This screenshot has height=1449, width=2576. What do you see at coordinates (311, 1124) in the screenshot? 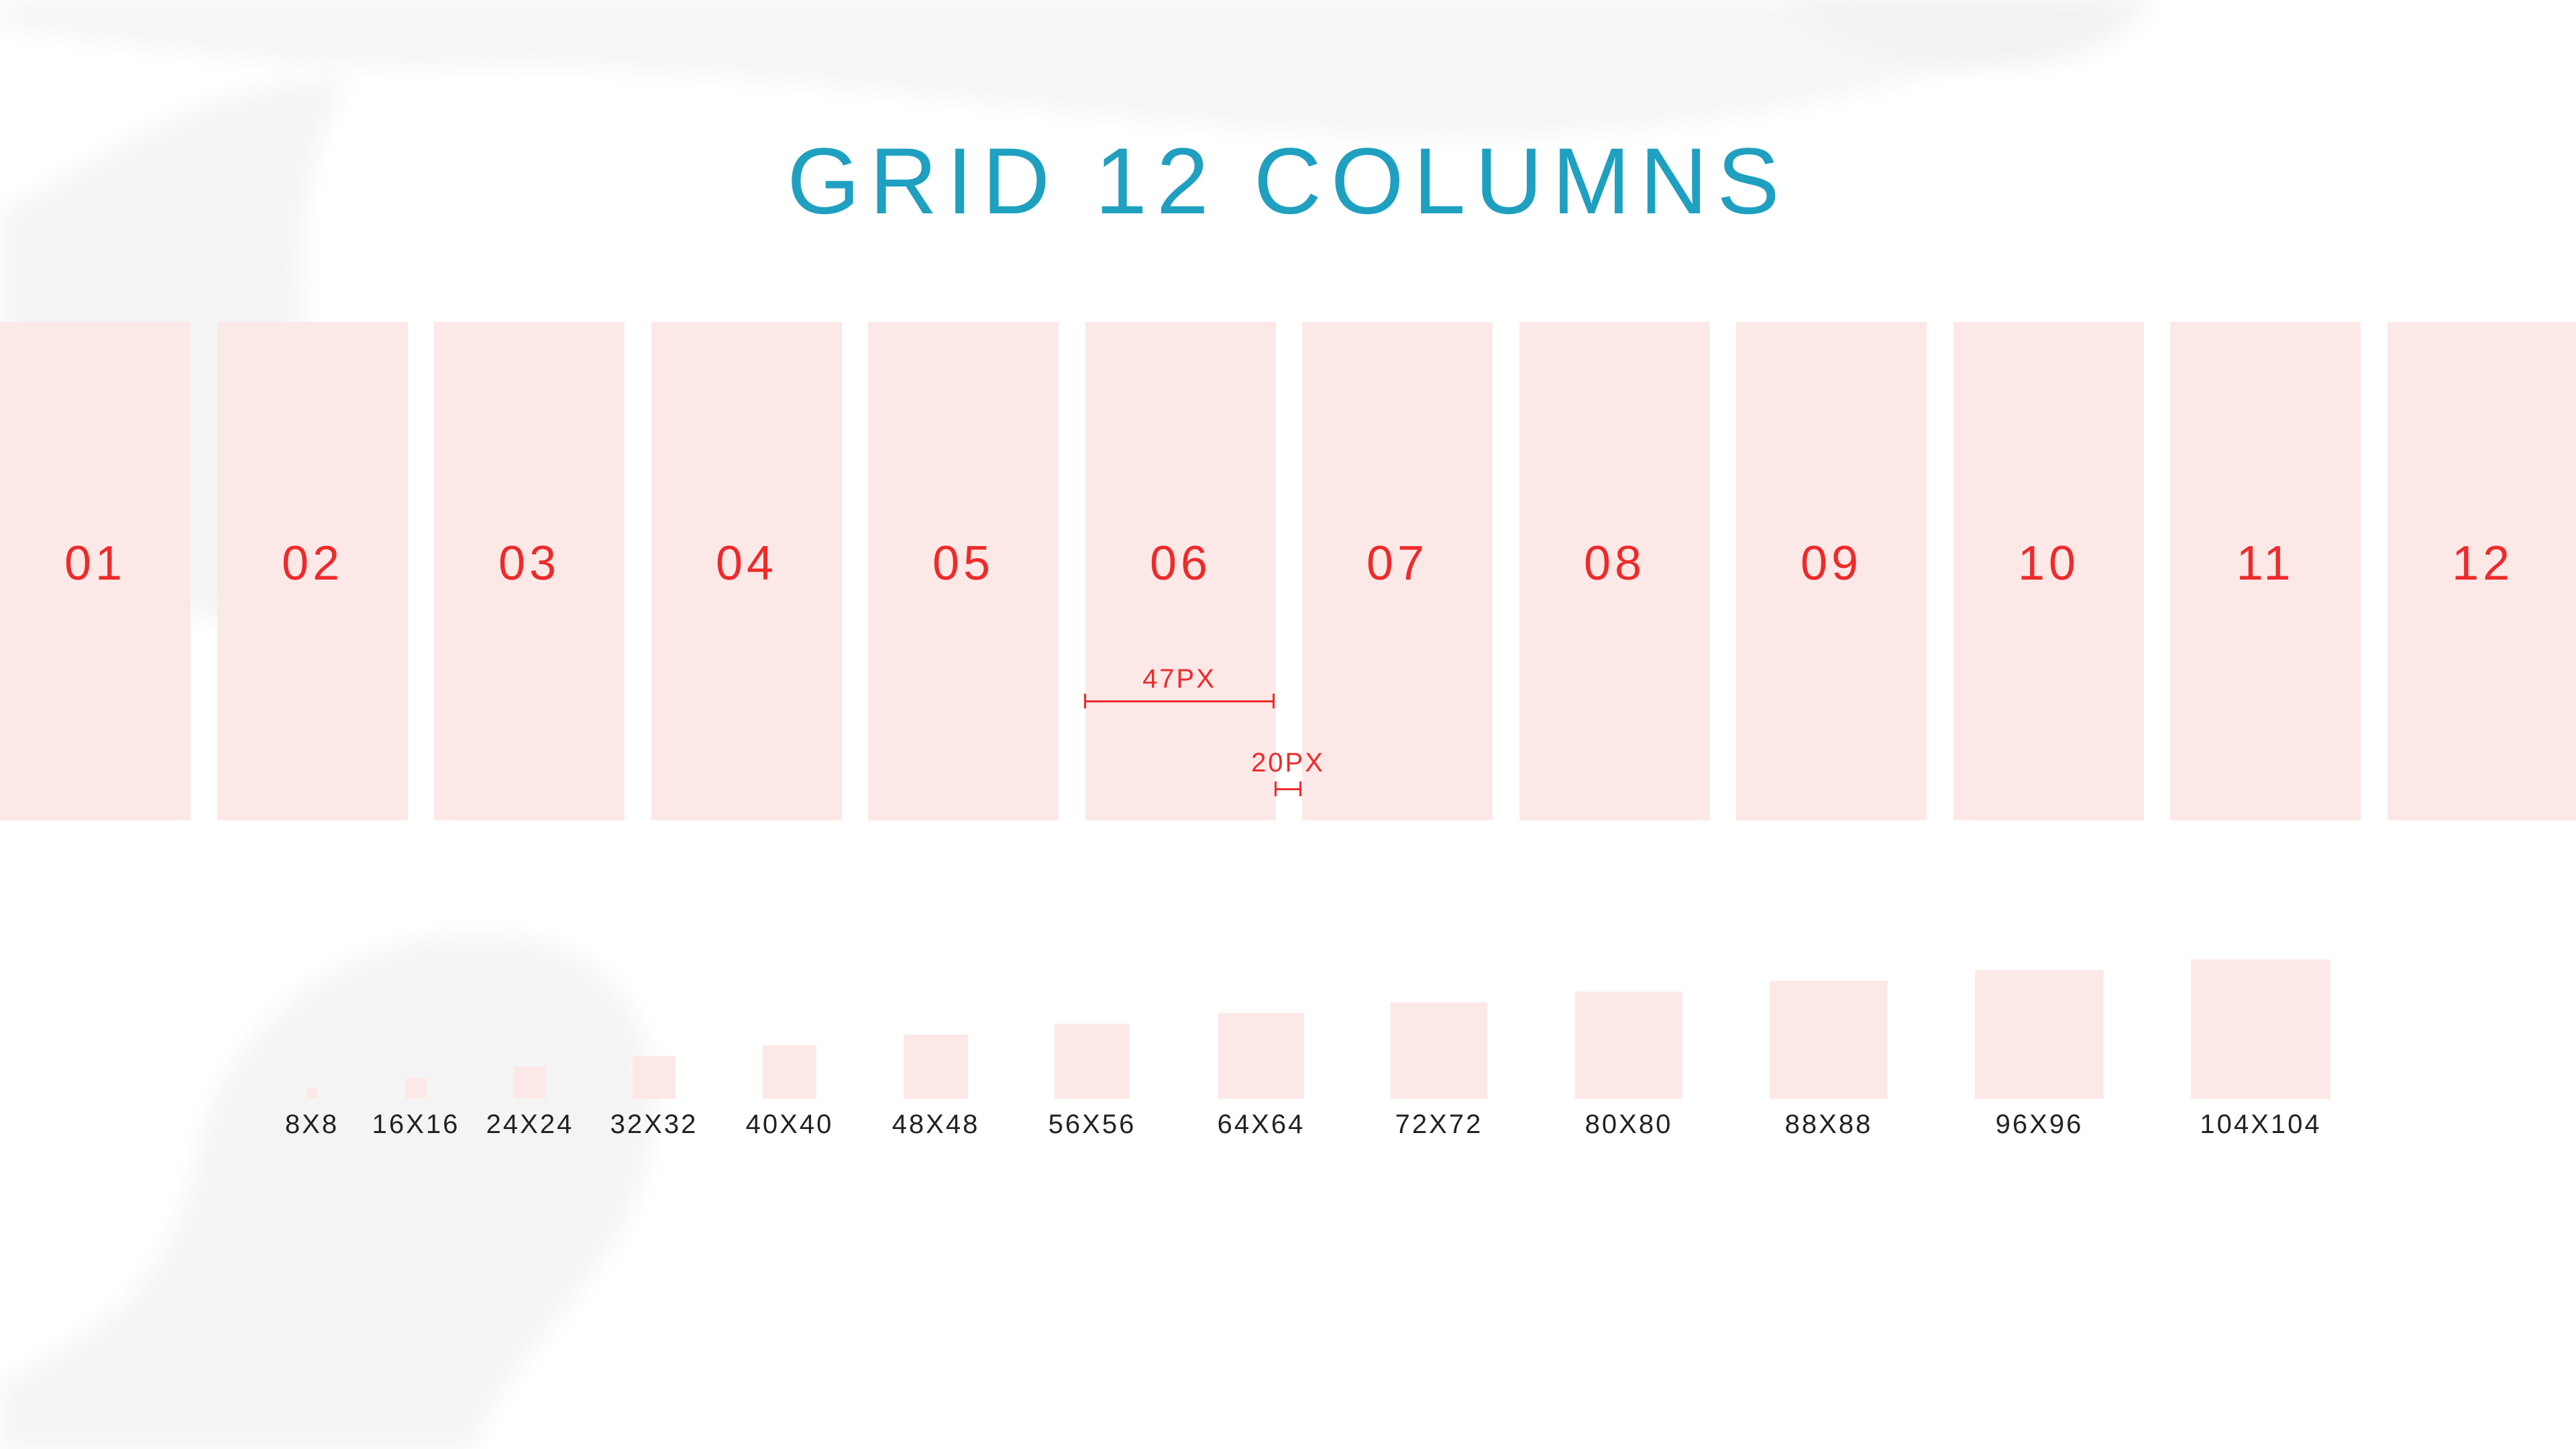
I see `size-label: 8X8` at bounding box center [311, 1124].